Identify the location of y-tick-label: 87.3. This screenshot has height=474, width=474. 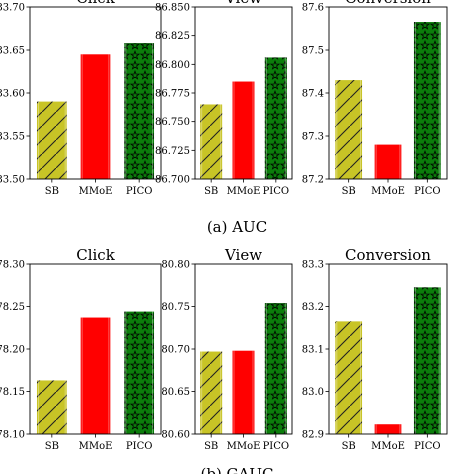
(313, 137).